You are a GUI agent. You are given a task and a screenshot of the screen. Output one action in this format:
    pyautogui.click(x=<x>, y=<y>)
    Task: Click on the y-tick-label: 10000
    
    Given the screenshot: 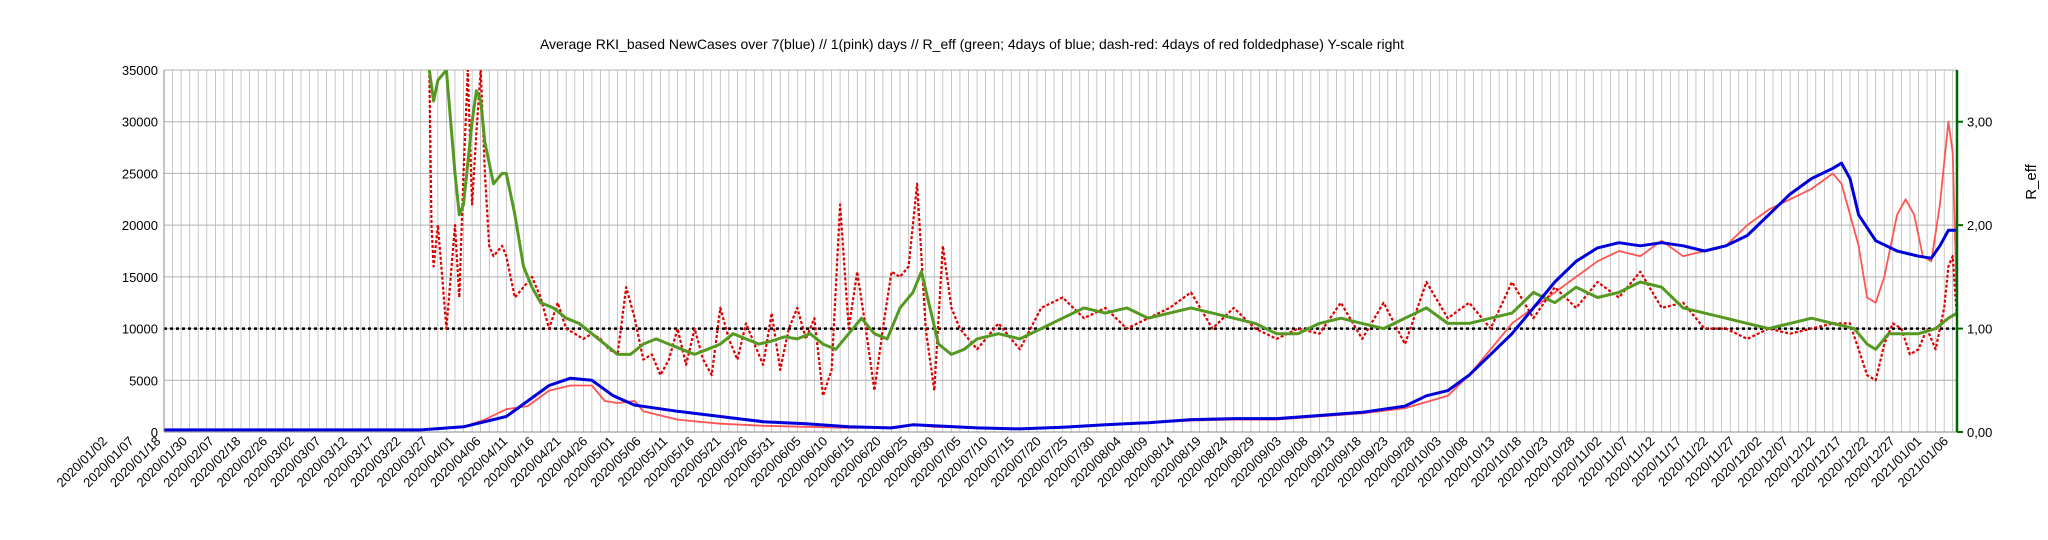 What is the action you would take?
    pyautogui.click(x=140, y=329)
    